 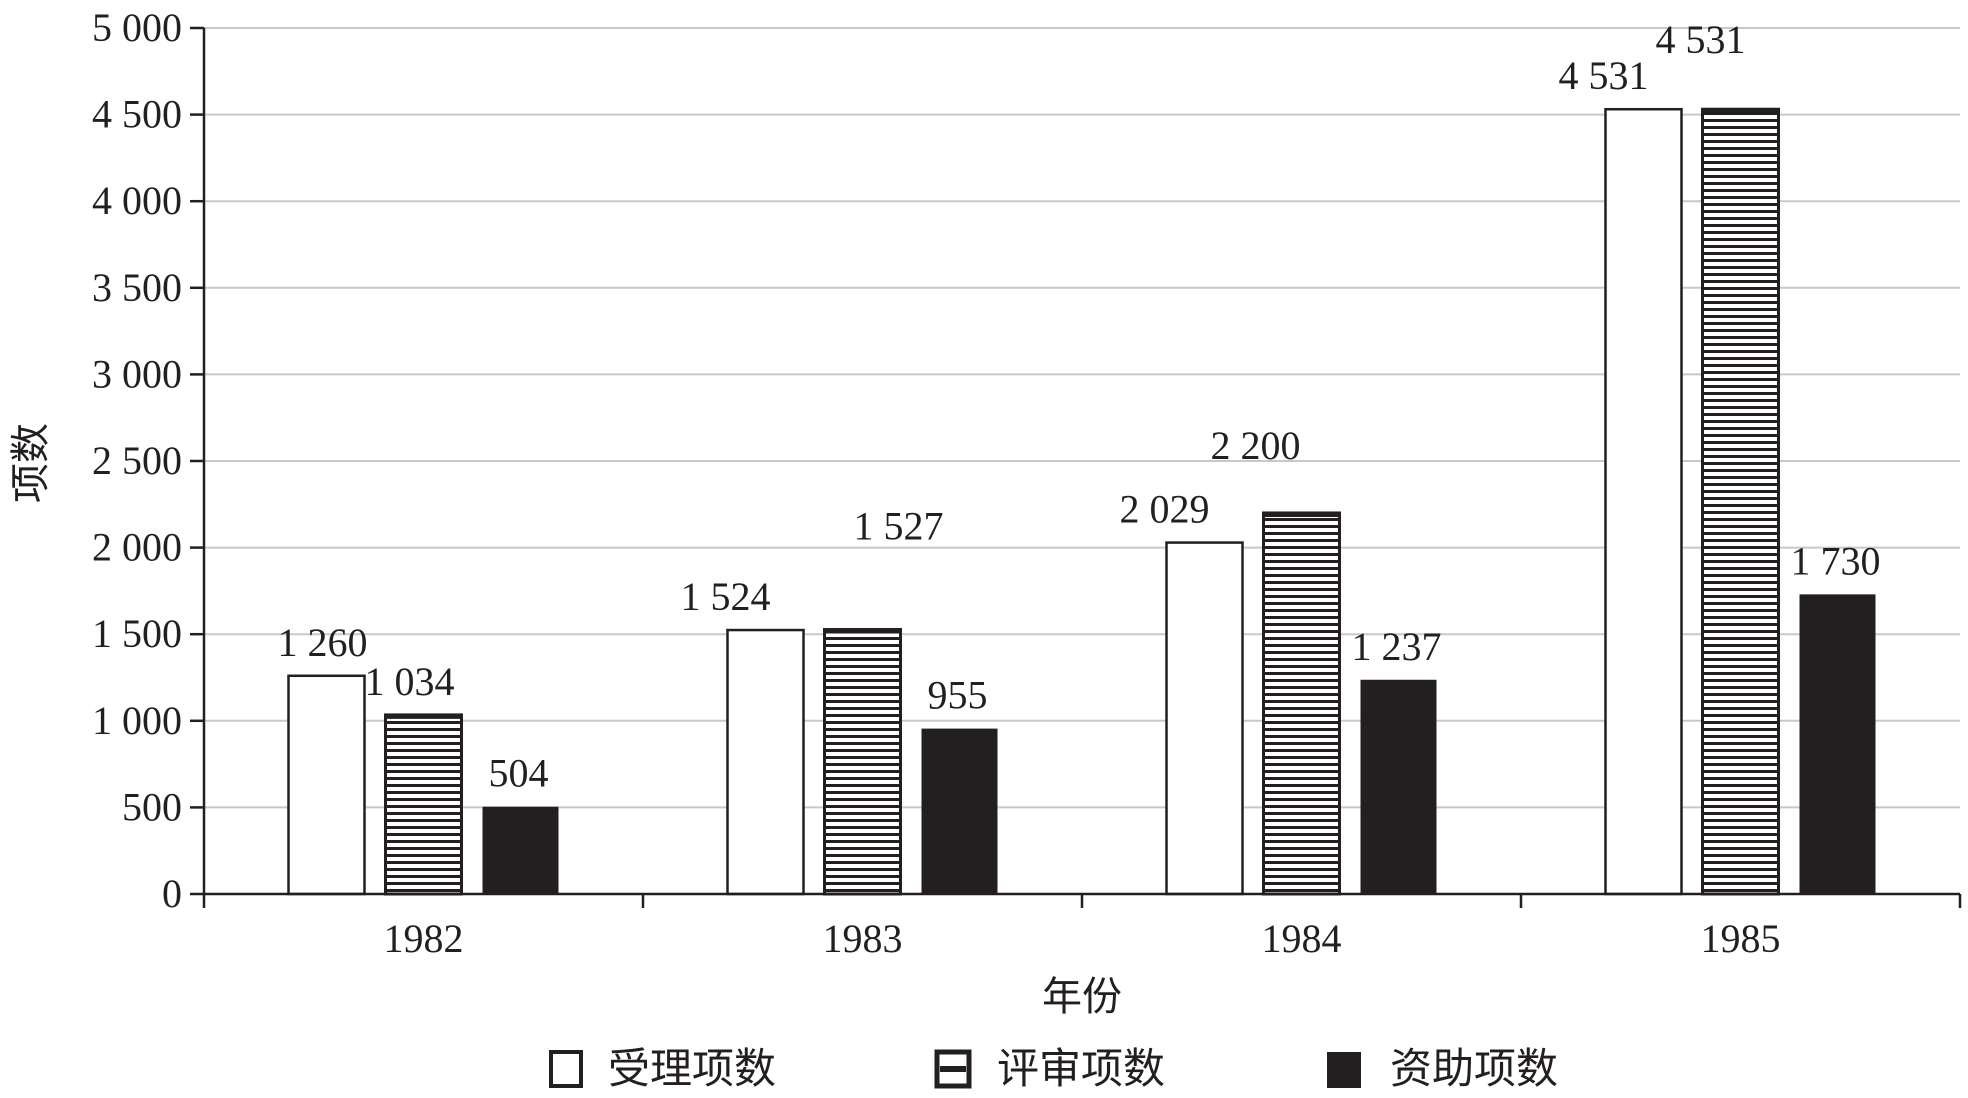 I want to click on x-tick-label: 1985, so click(x=1741, y=938).